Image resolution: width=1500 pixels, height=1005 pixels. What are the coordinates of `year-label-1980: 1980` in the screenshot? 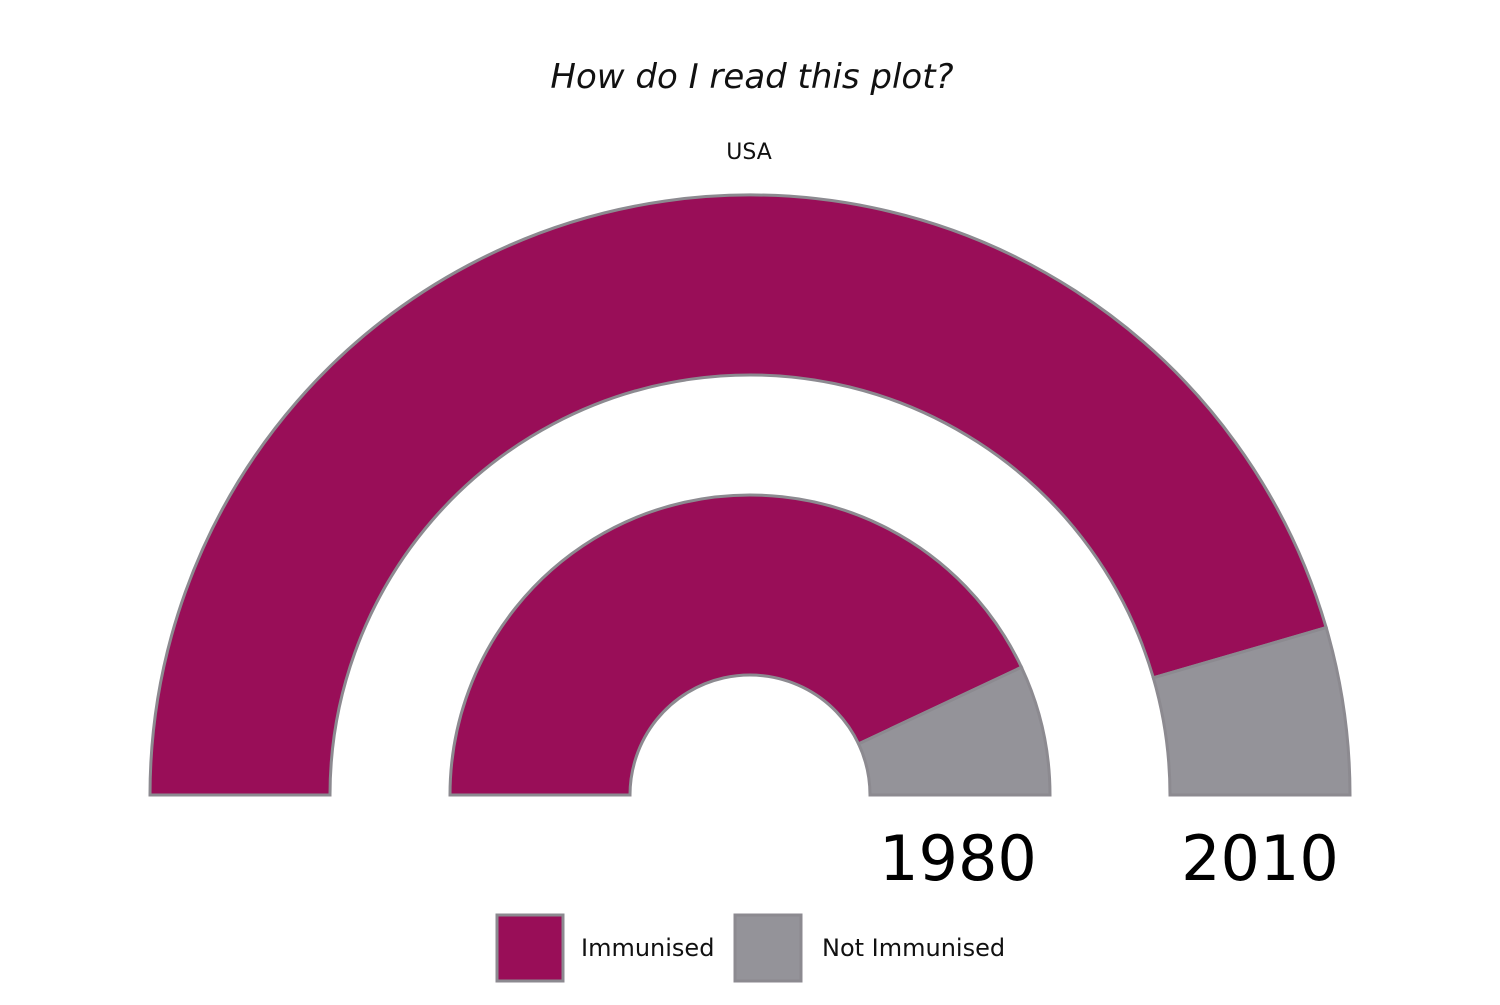 It's located at (958, 858).